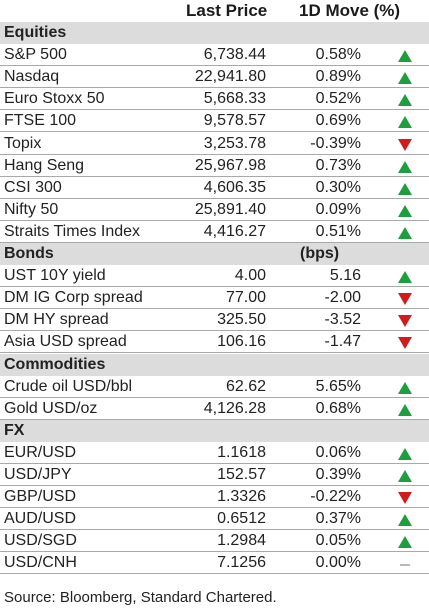 The image size is (429, 611). I want to click on one-day-move: 0.00%, so click(338, 563).